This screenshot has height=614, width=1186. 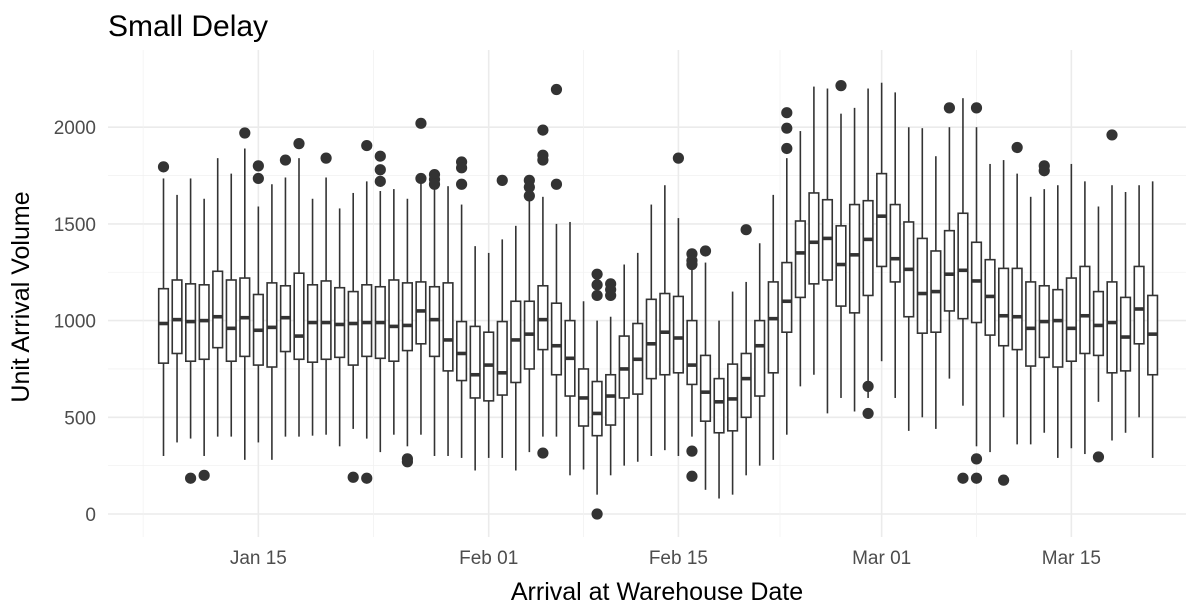 I want to click on x-tick-label: Feb 15, so click(x=678, y=558).